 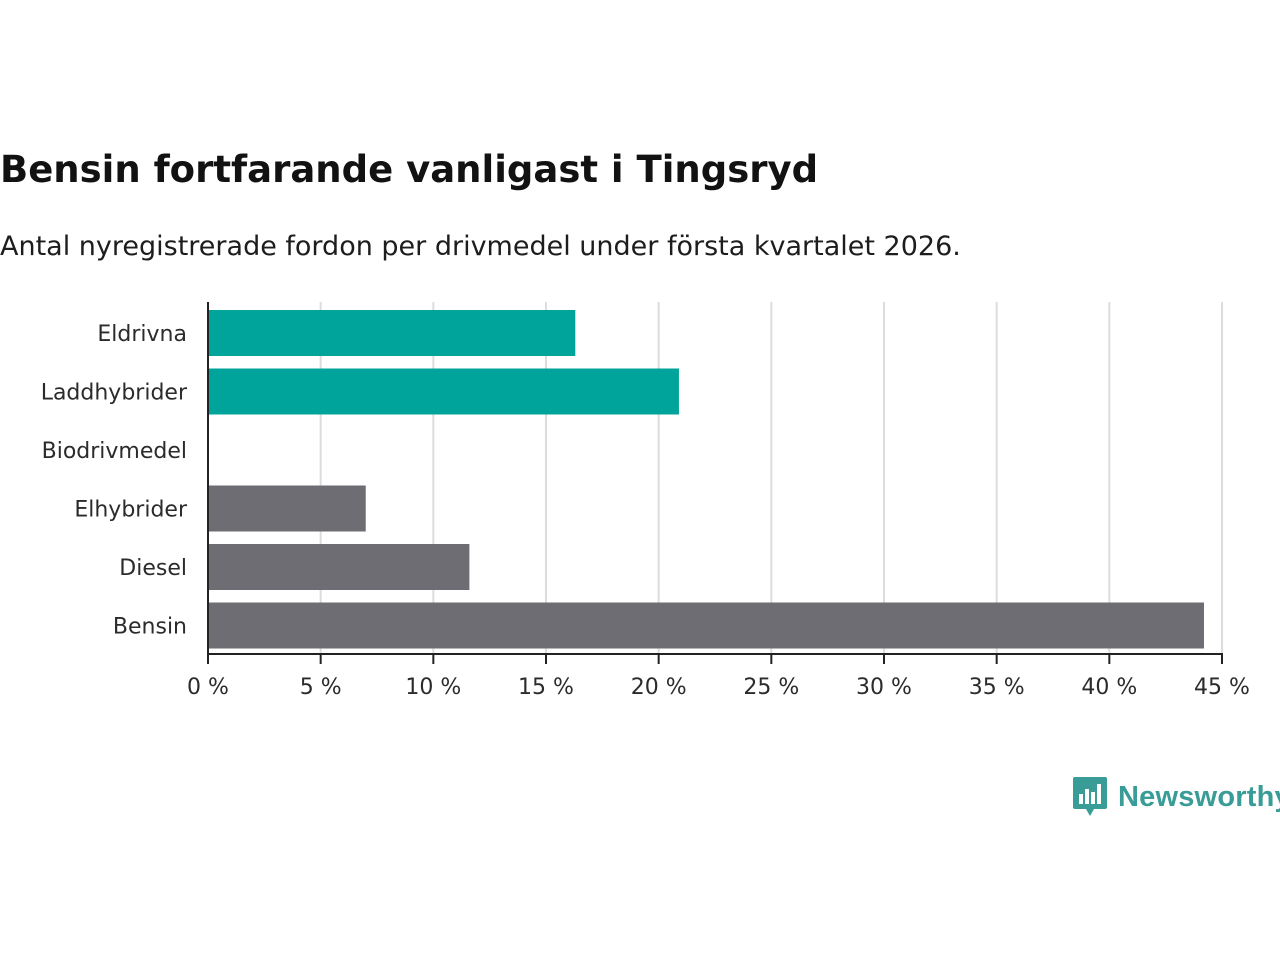 I want to click on x-tick-label: 35 %, so click(x=997, y=687).